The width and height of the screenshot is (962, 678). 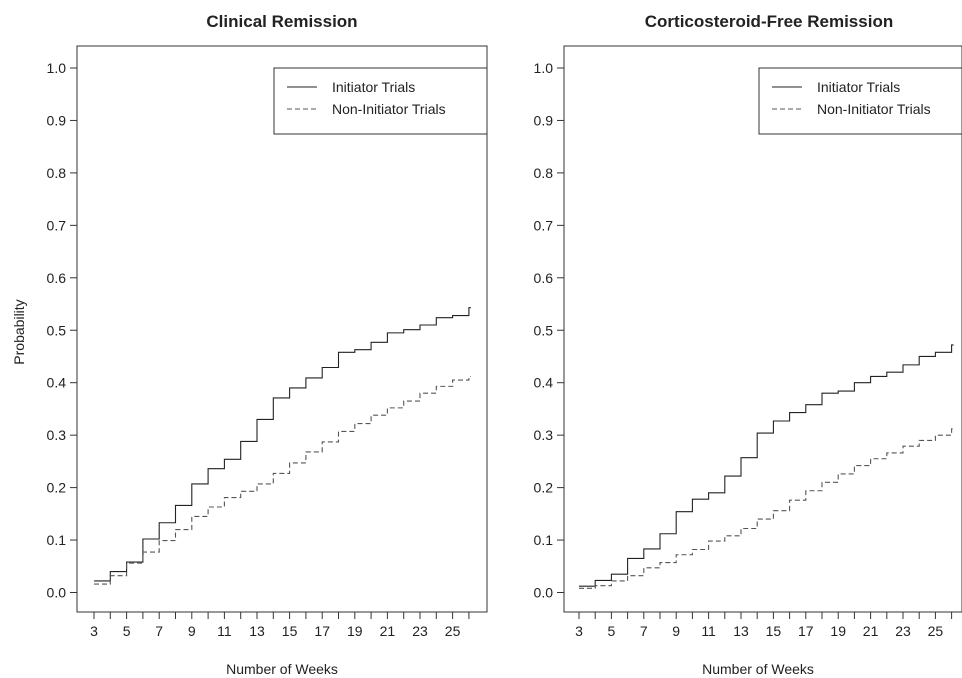 I want to click on chart-title: Clinical Remission, so click(x=281, y=21).